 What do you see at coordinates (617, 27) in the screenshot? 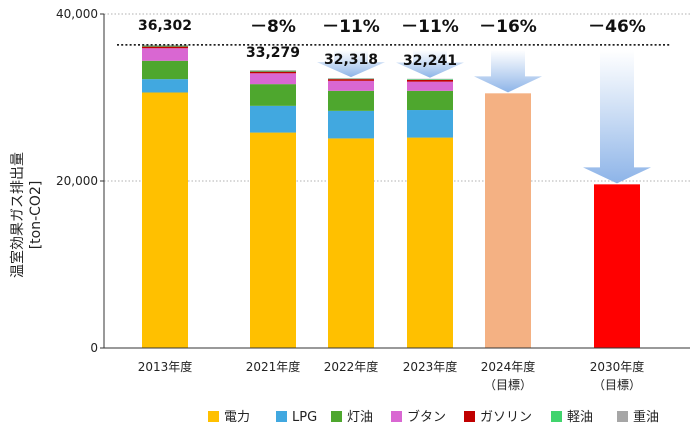
I see `reduction-label-5: －46%` at bounding box center [617, 27].